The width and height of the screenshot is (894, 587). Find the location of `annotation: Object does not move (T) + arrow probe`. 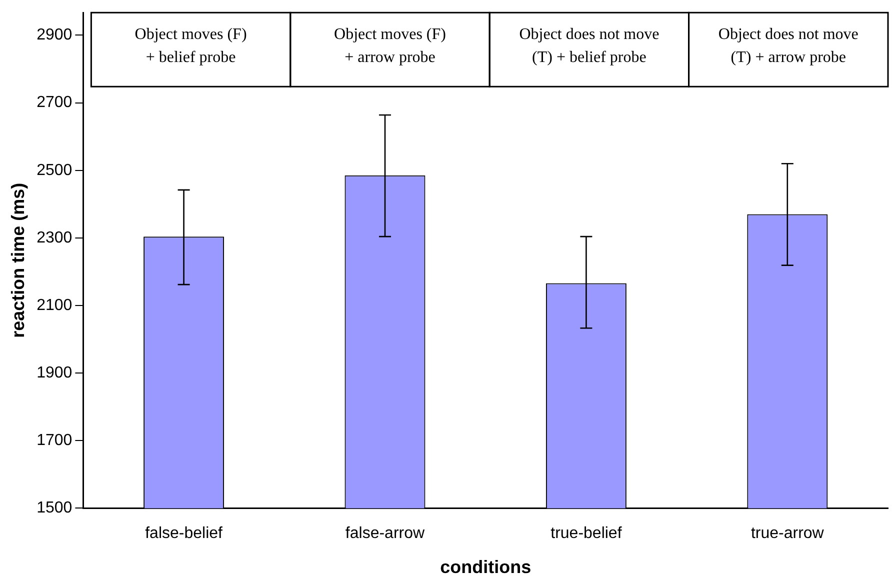

annotation: Object does not move (T) + arrow probe is located at coordinates (788, 46).